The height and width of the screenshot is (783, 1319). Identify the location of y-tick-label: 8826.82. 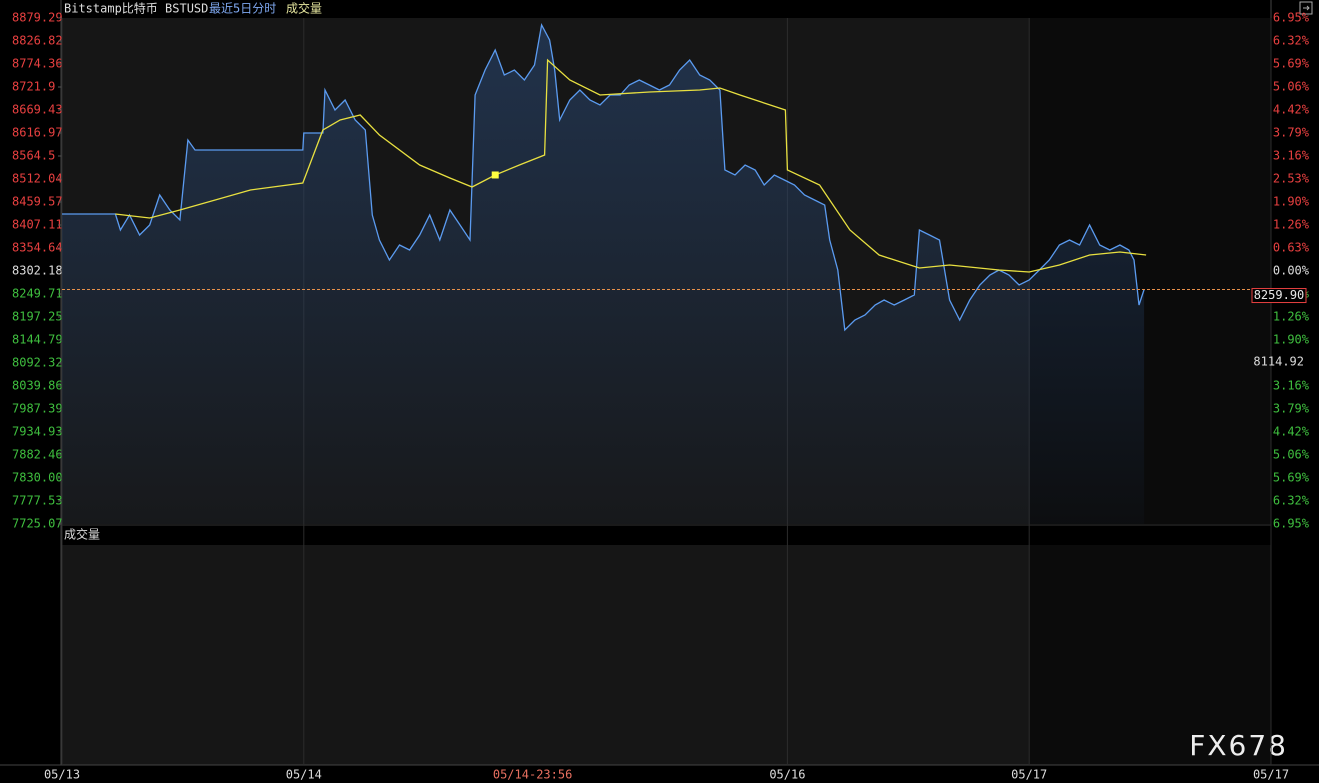
(37, 41).